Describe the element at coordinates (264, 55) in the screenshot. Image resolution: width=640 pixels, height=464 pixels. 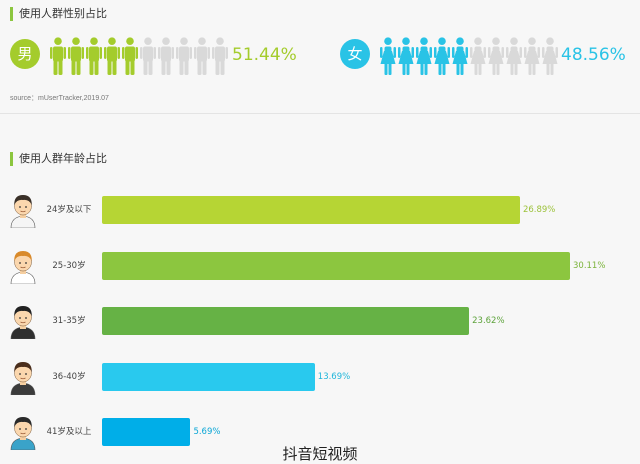
I see `male-percent: 51.44%` at that location.